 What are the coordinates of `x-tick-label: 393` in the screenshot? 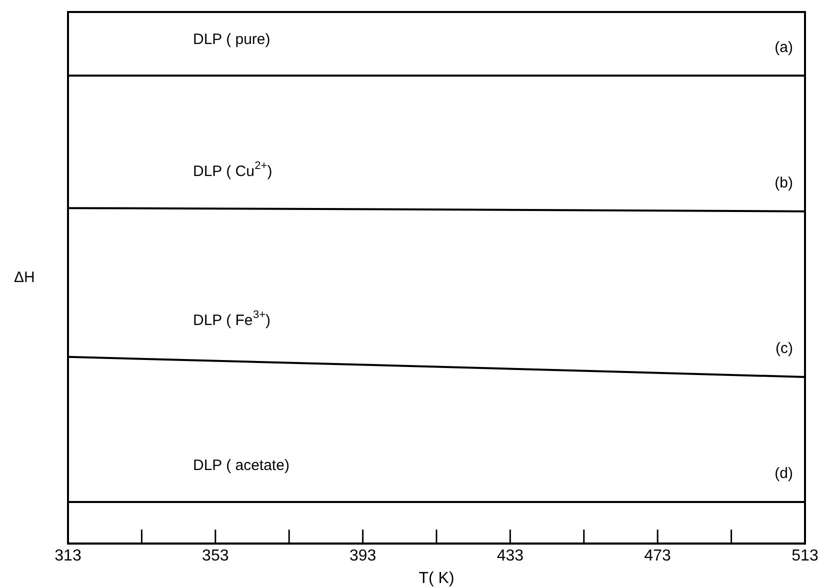 It's located at (362, 556).